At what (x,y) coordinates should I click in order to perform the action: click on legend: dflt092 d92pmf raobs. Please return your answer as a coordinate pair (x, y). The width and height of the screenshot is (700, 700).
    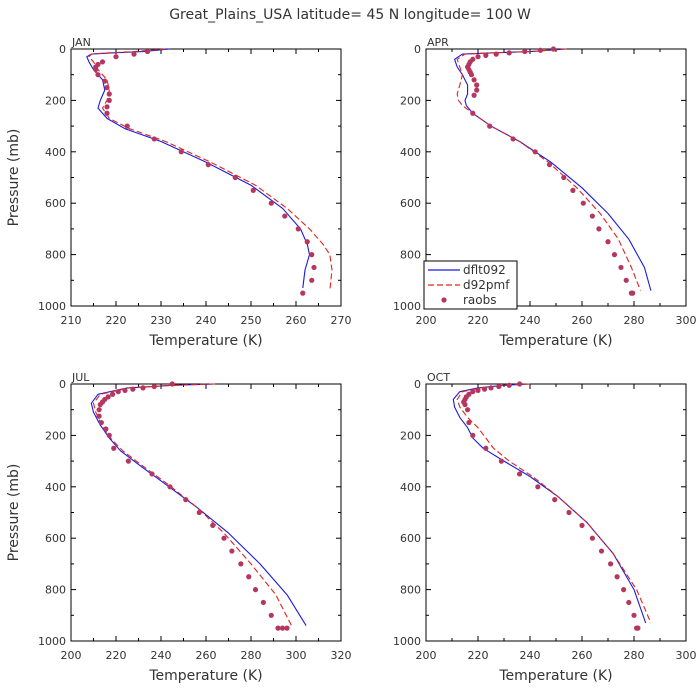
    Looking at the image, I should click on (470, 285).